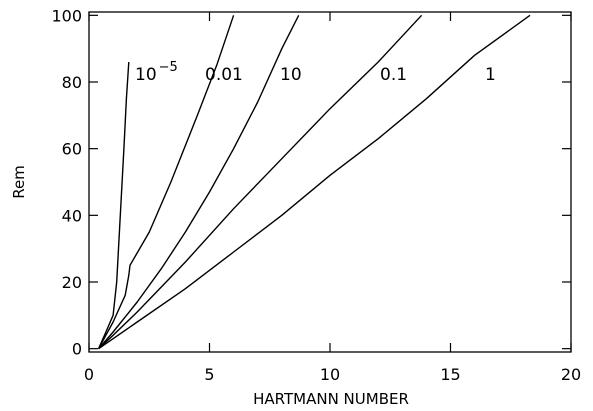  Describe the element at coordinates (19, 182) in the screenshot. I see `y-axis-title: Rem` at that location.